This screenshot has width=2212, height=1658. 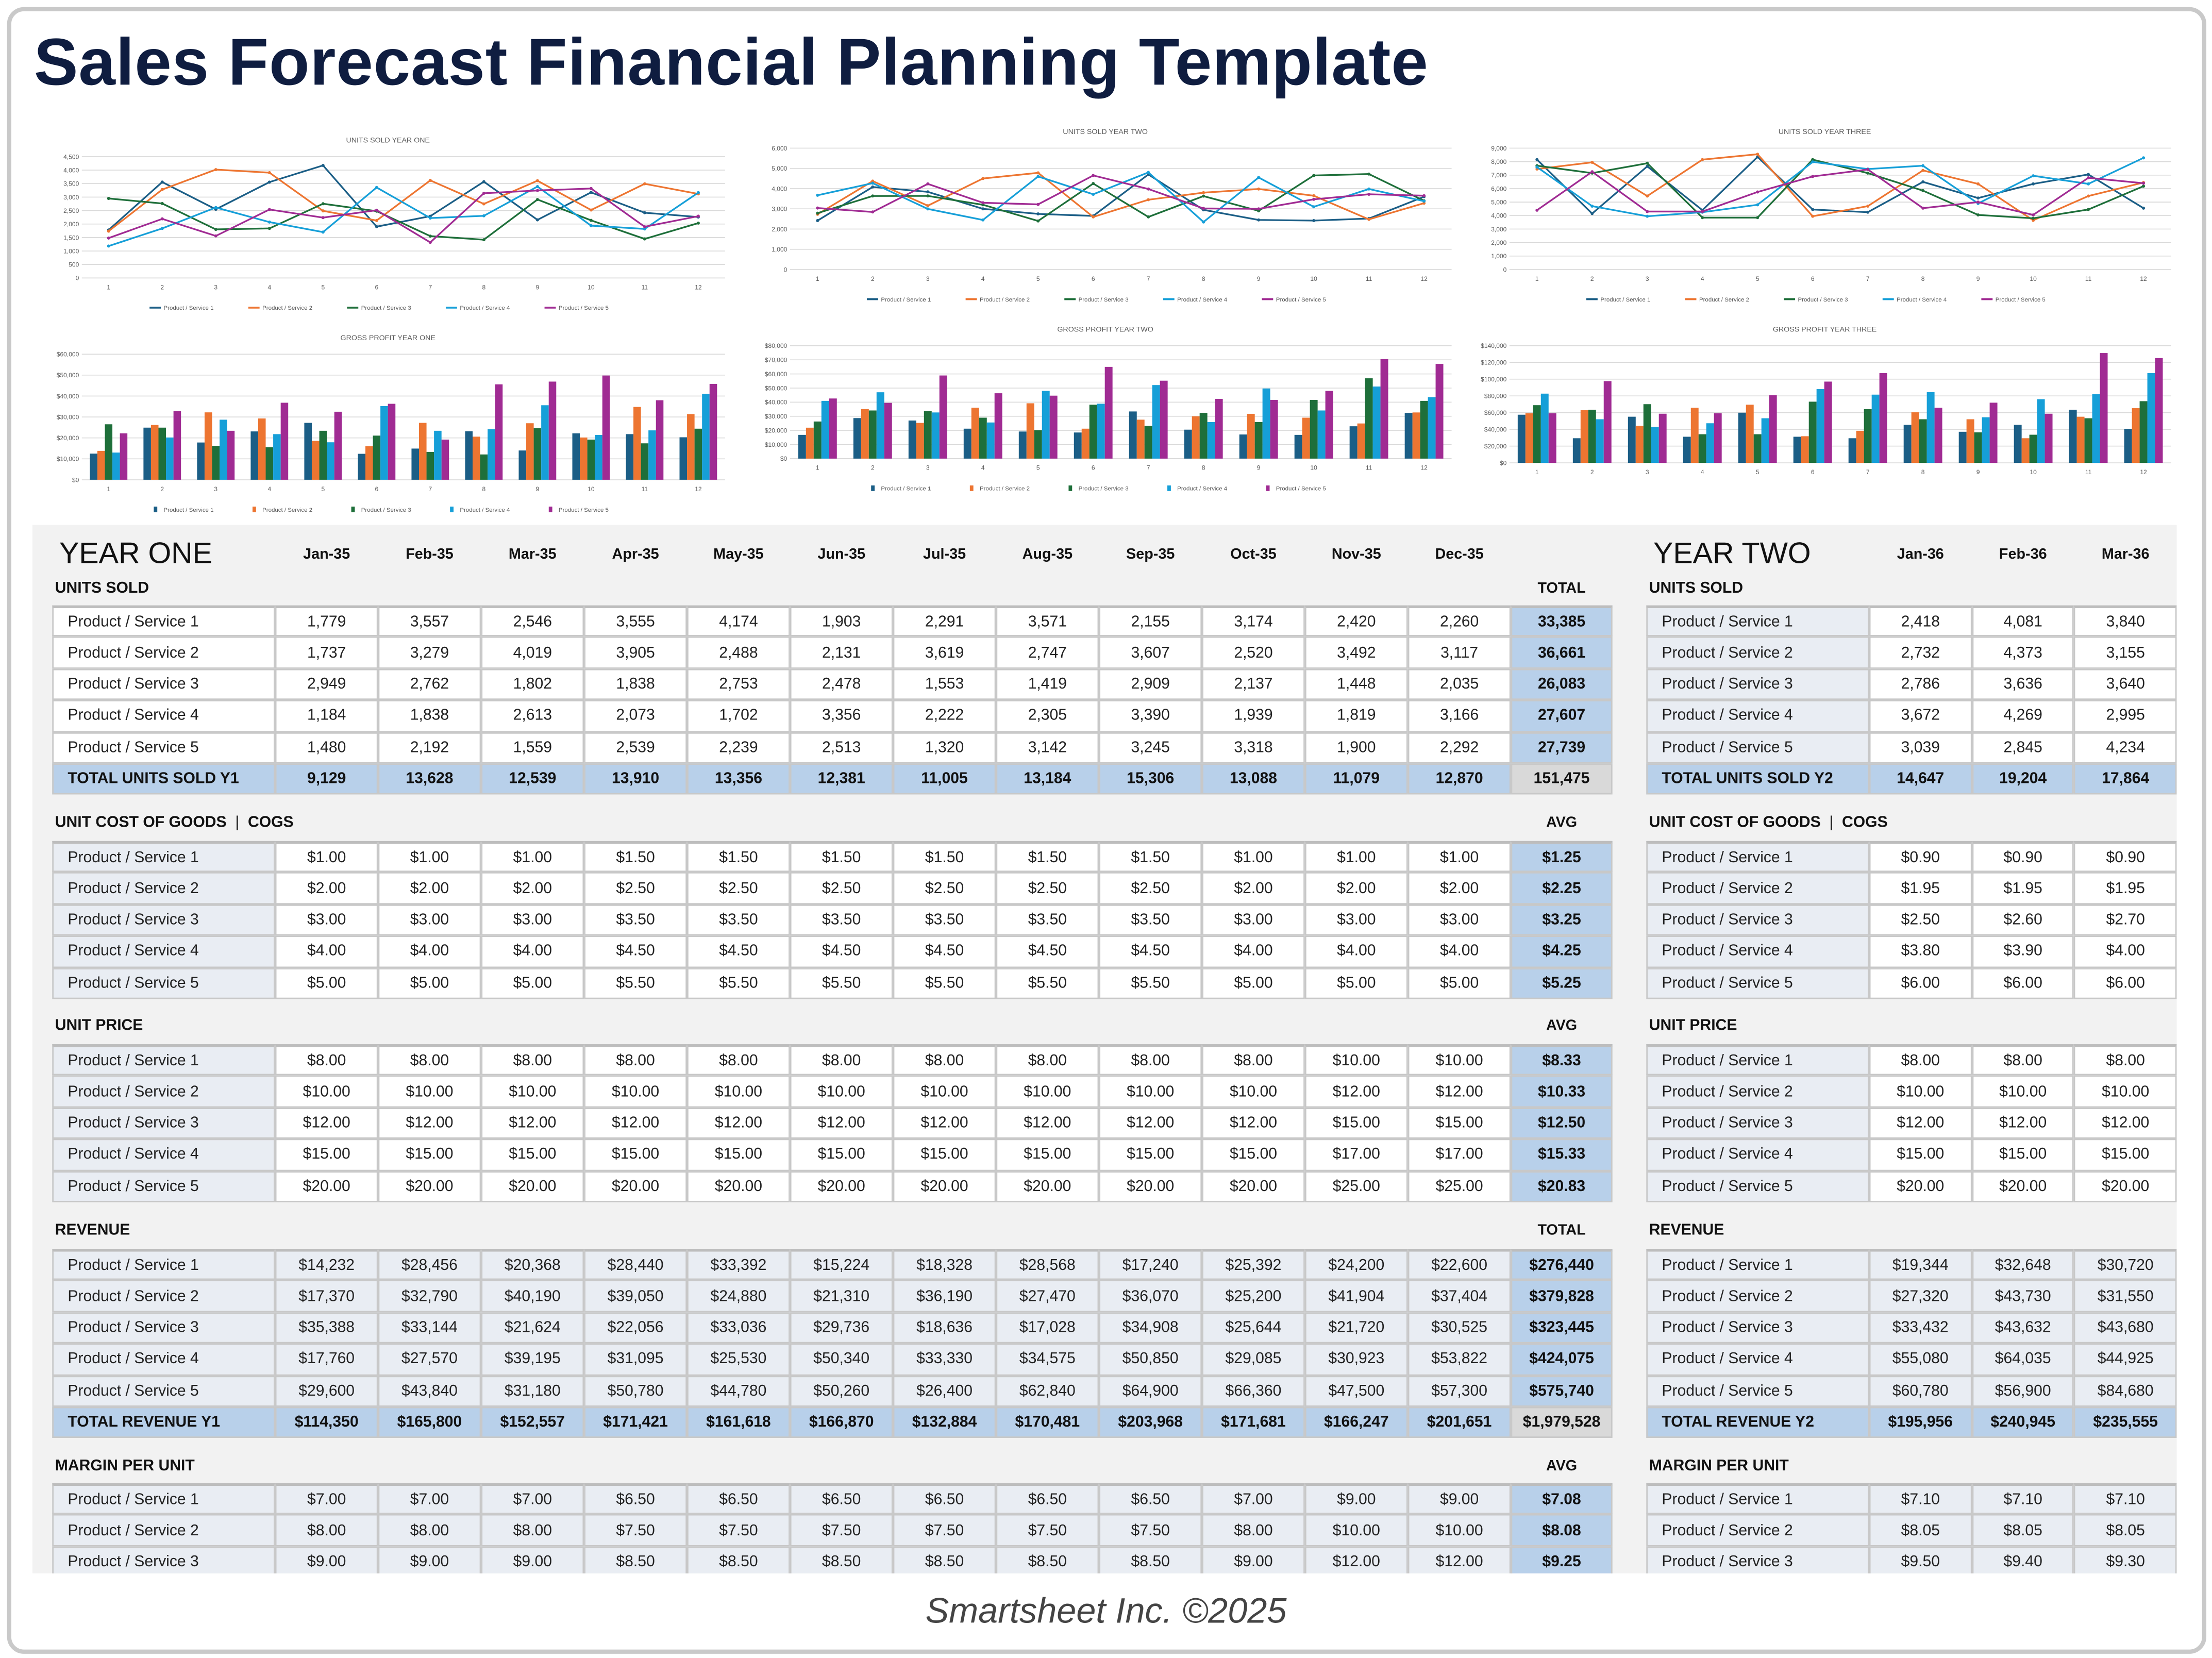 What do you see at coordinates (841, 684) in the screenshot?
I see `value-cell: 2,478` at bounding box center [841, 684].